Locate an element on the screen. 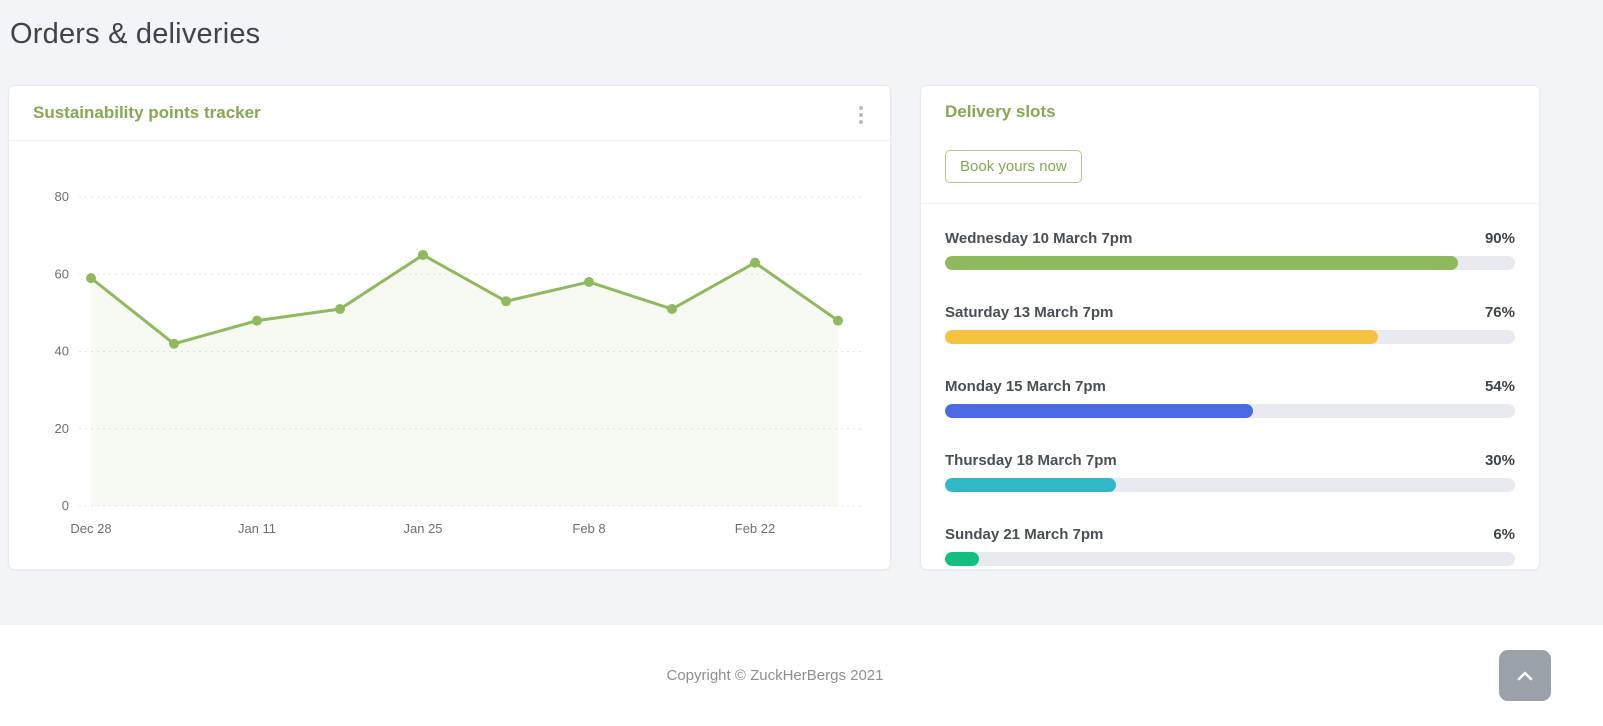 This screenshot has height=726, width=1603. slot-head: Wednesday 10 March 7pm 90% is located at coordinates (1230, 238).